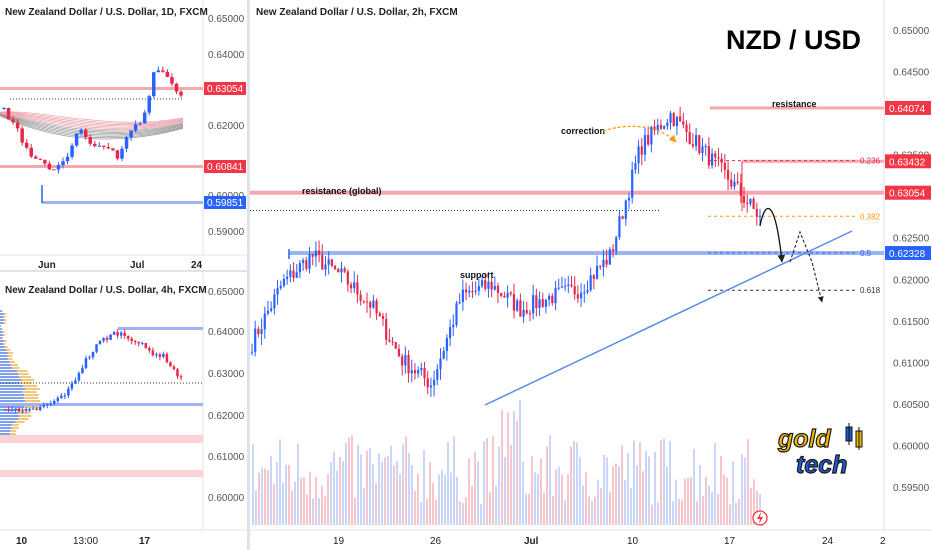  Describe the element at coordinates (668, 318) in the screenshot. I see `ascending-trendline` at that location.